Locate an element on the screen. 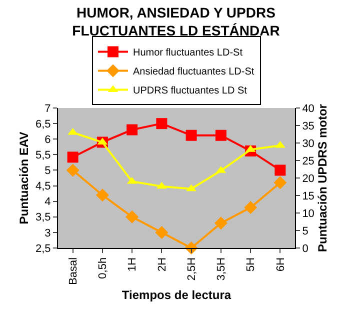 Image resolution: width=352 pixels, height=315 pixels. legend-label: Humor fluctuantes LD-St is located at coordinates (188, 53).